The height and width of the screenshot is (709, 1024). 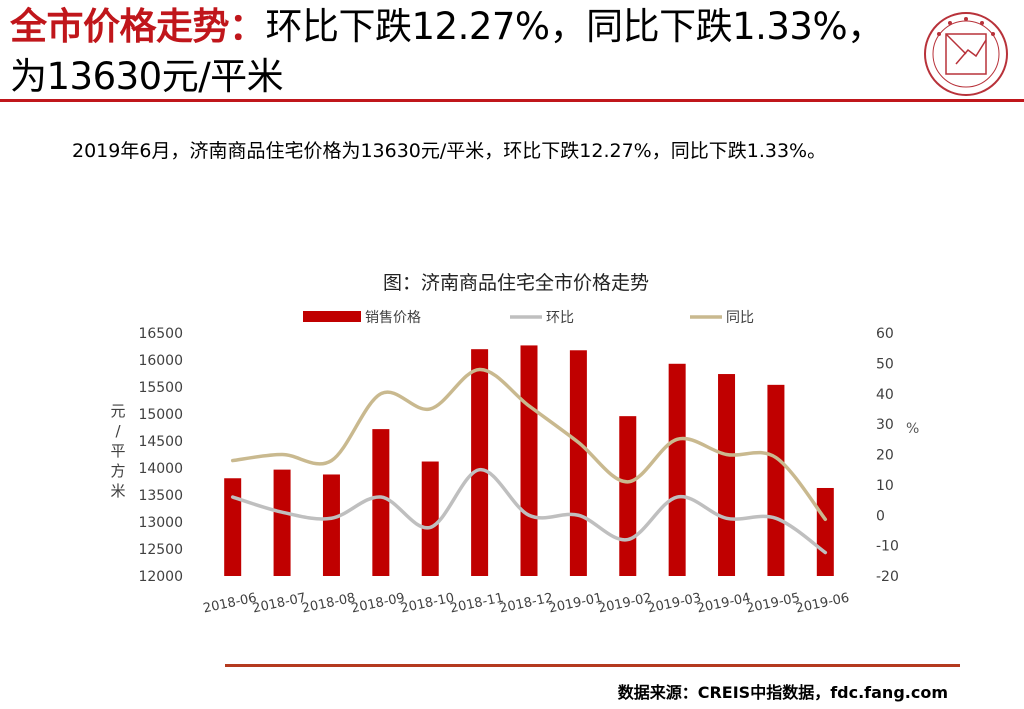 I want to click on mom-line, so click(x=529, y=511).